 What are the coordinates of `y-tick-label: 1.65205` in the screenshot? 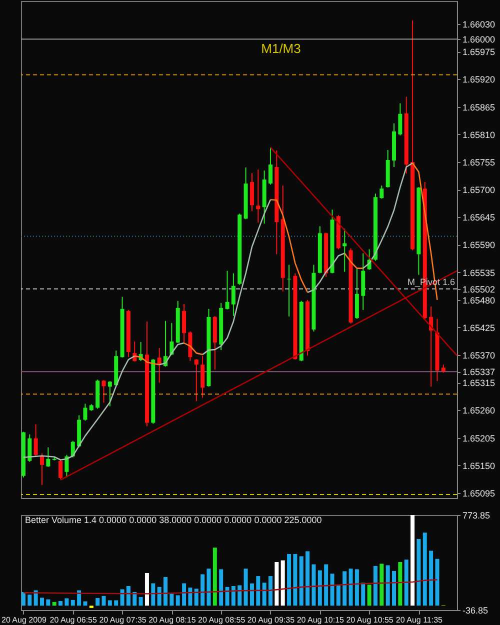 It's located at (479, 438).